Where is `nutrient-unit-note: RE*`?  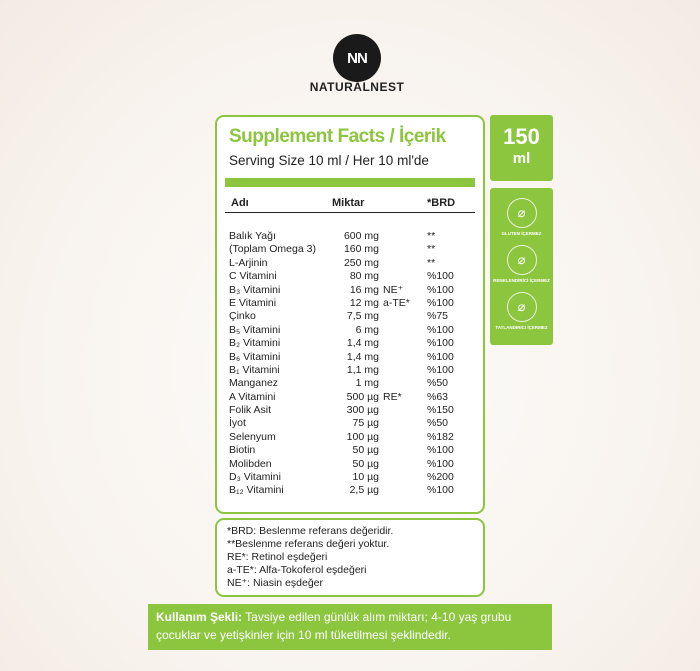 nutrient-unit-note: RE* is located at coordinates (392, 396).